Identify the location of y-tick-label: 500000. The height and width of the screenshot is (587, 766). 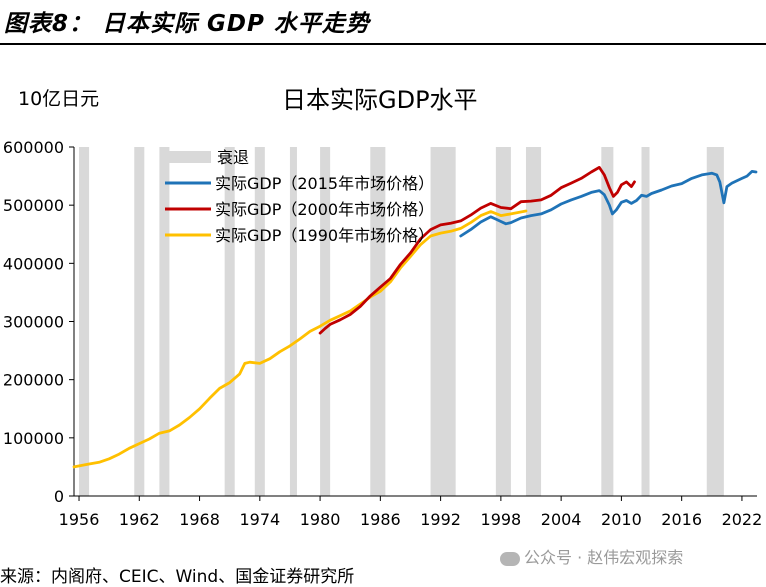
(33, 205).